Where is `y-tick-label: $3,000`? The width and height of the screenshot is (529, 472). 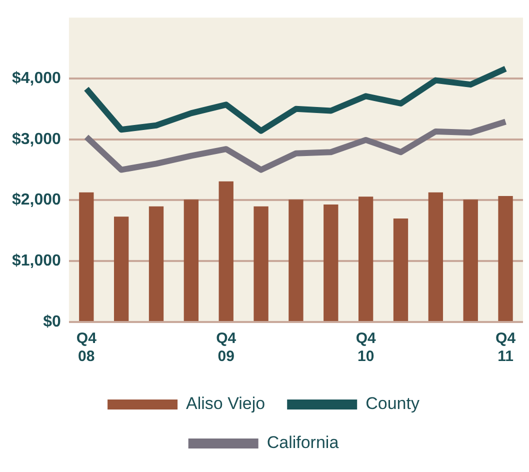
y-tick-label: $3,000 is located at coordinates (37, 139).